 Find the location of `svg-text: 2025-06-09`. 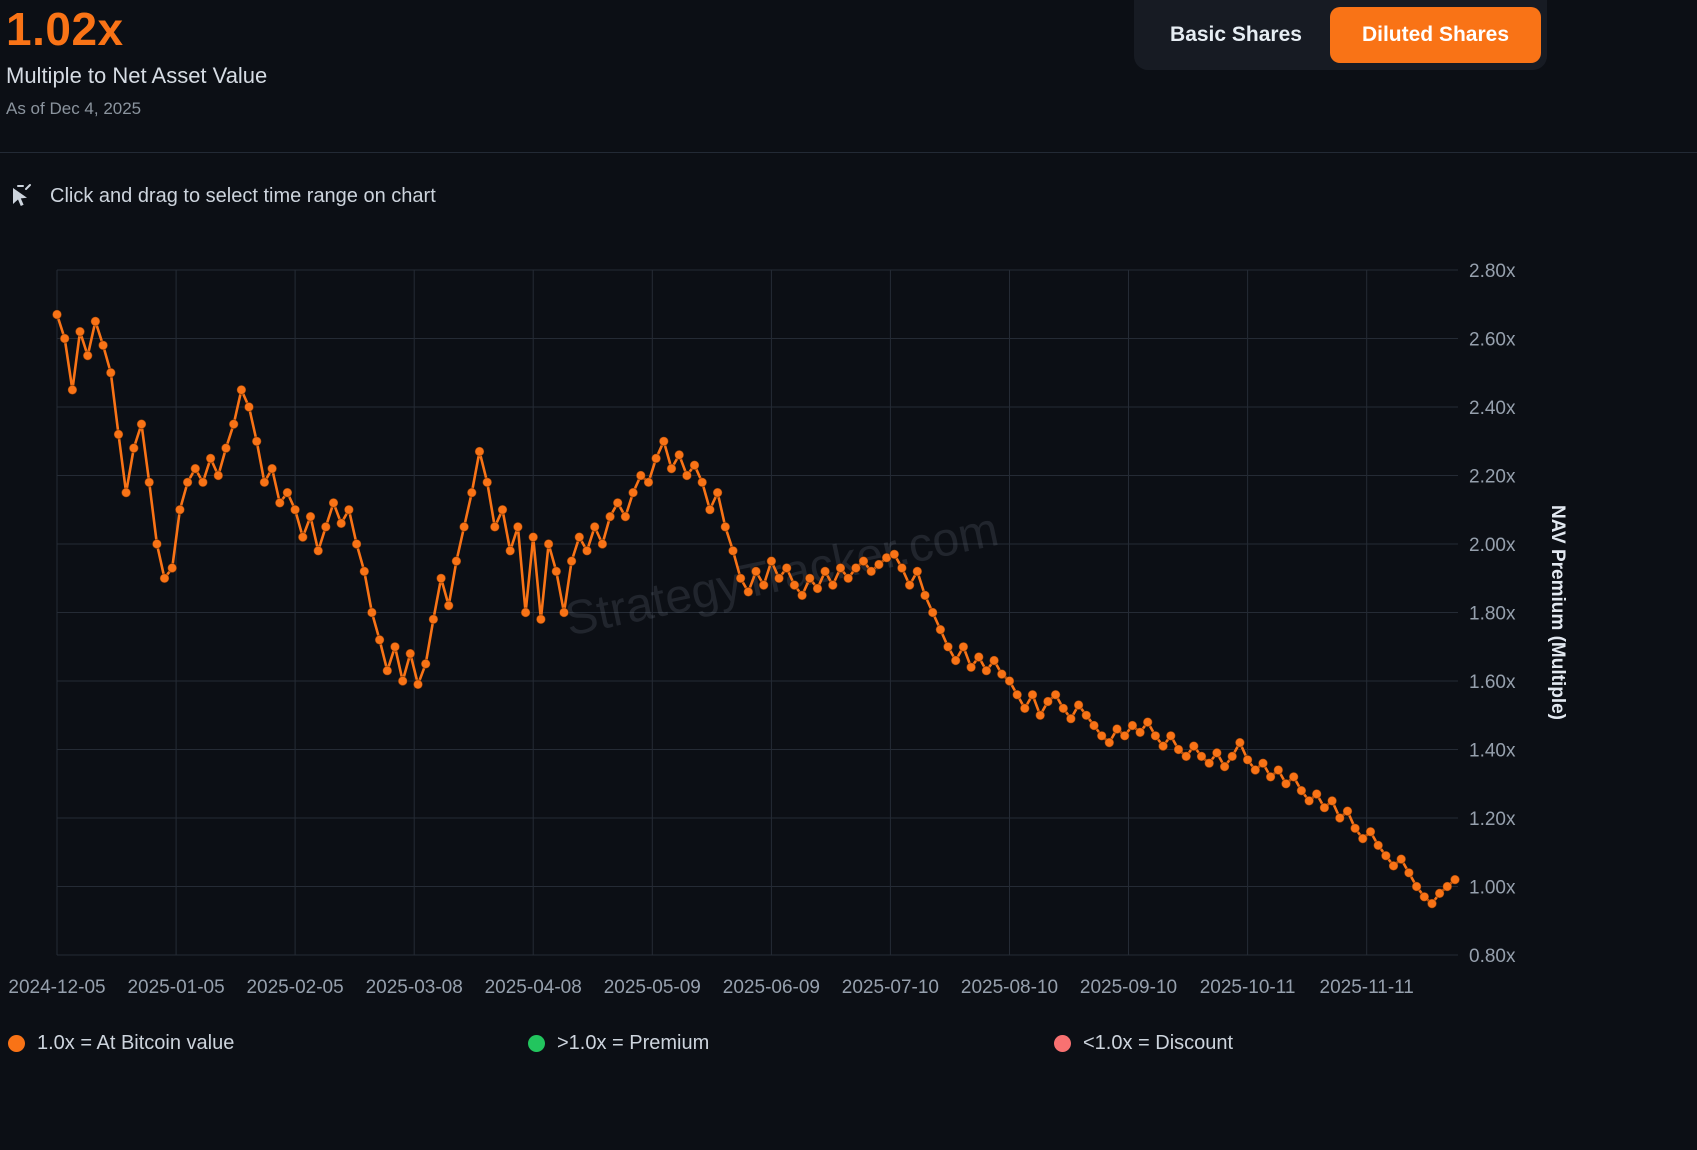

svg-text: 2025-06-09 is located at coordinates (771, 987).